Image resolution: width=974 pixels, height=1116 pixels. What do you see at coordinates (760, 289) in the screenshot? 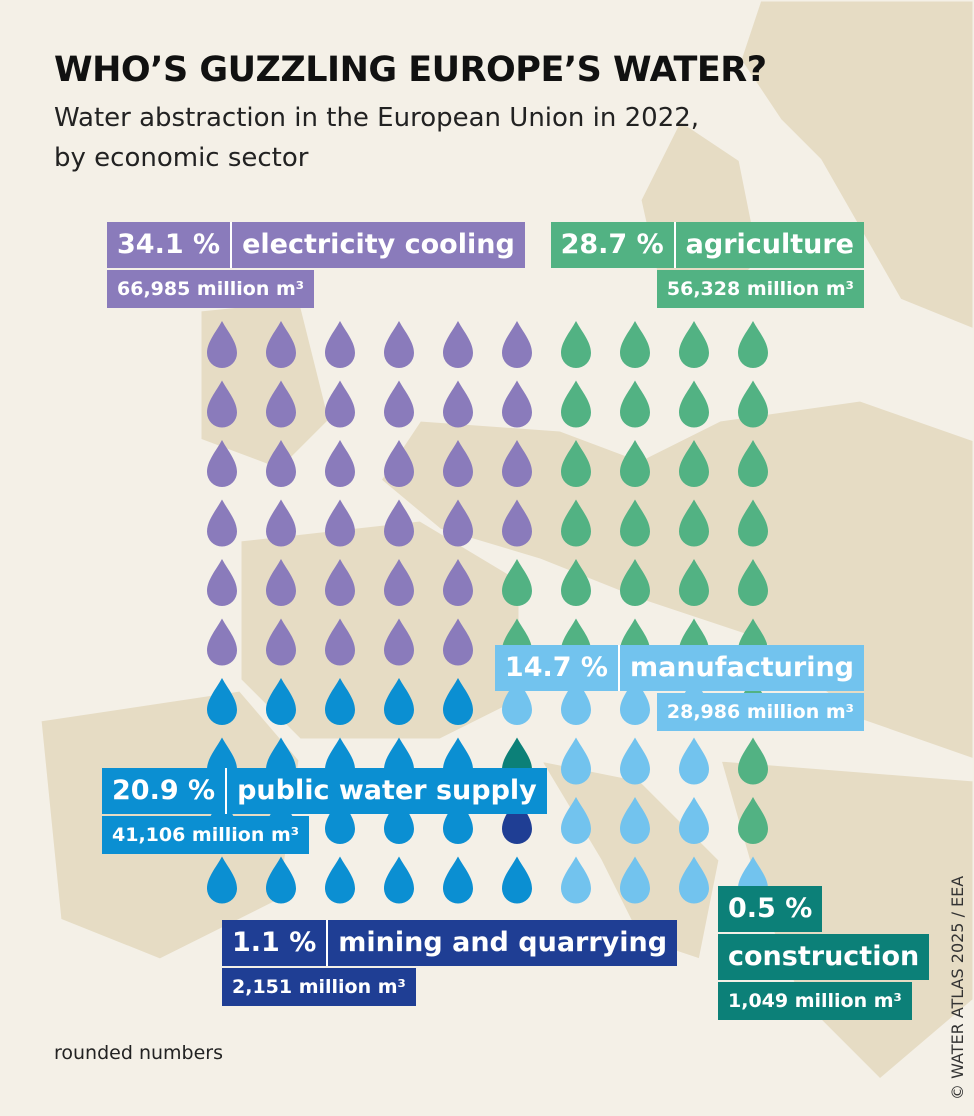
I see `volume-label: 56,328 million m³` at bounding box center [760, 289].